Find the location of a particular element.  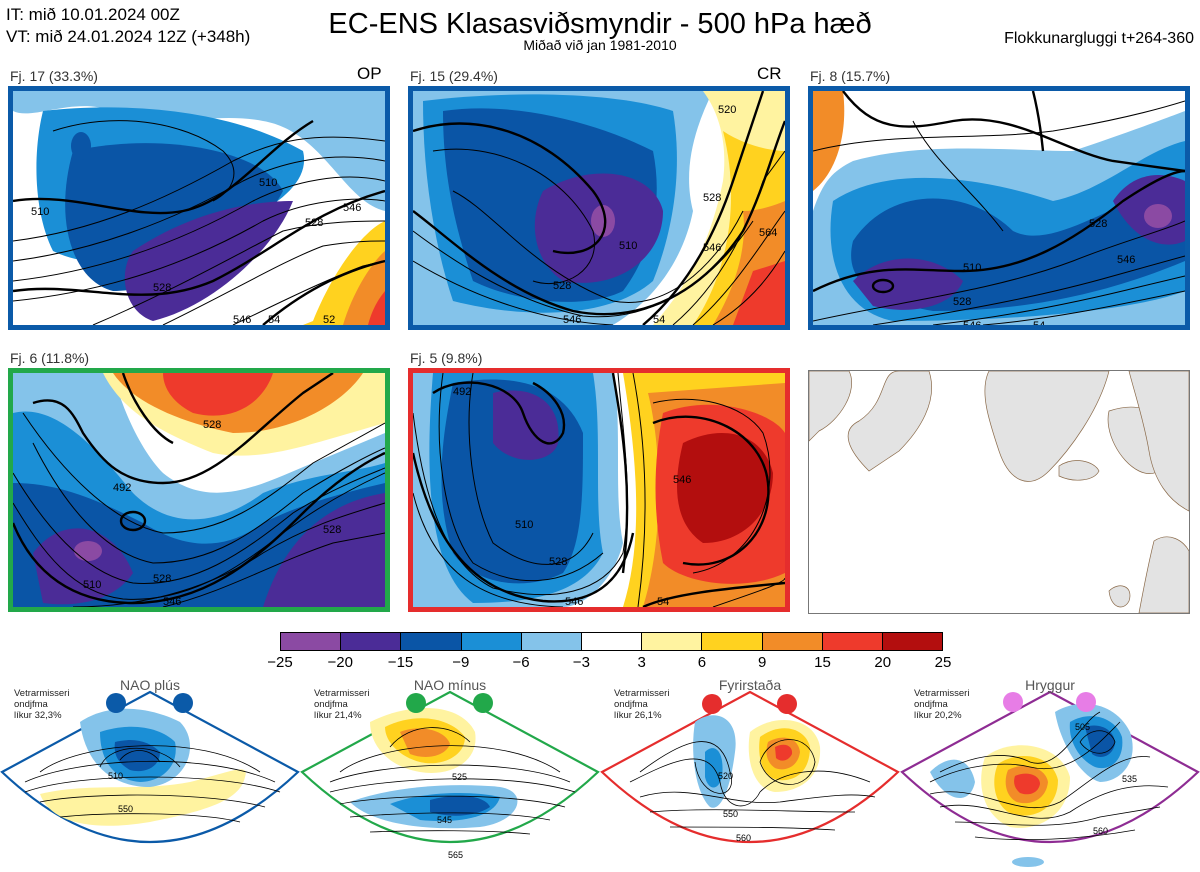

cluster-5-label: Fj. 5 (9.8%) is located at coordinates (446, 358).